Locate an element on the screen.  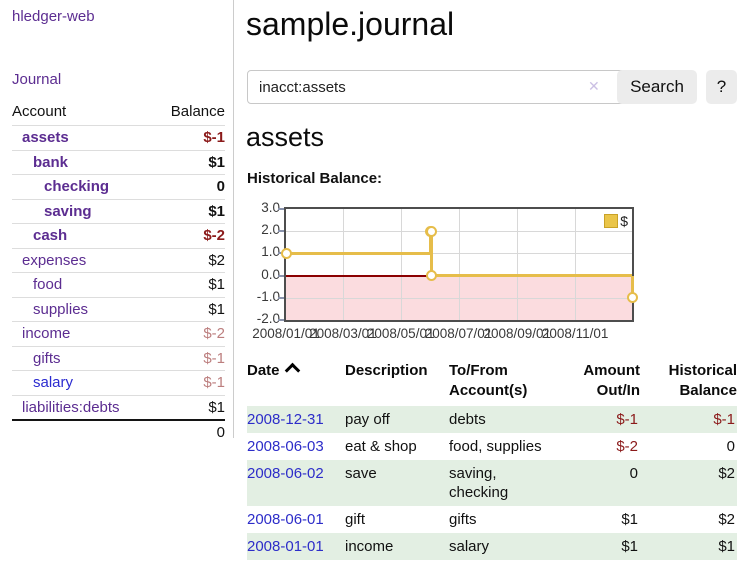
table-row: 2008-01-01 income salary $1 $1 is located at coordinates (492, 546).